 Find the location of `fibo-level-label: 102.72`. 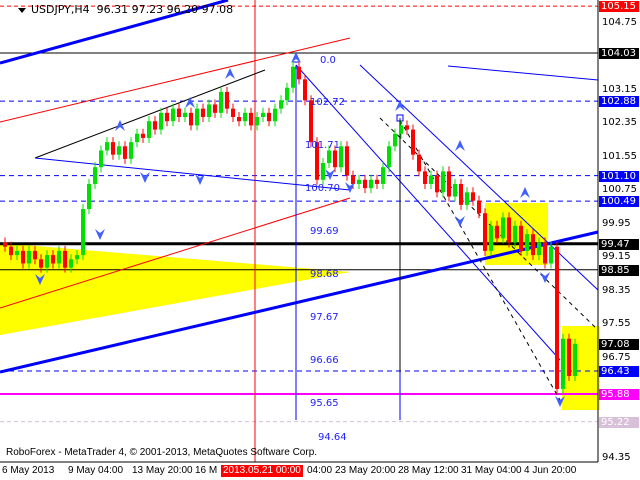

fibo-level-label: 102.72 is located at coordinates (327, 102).